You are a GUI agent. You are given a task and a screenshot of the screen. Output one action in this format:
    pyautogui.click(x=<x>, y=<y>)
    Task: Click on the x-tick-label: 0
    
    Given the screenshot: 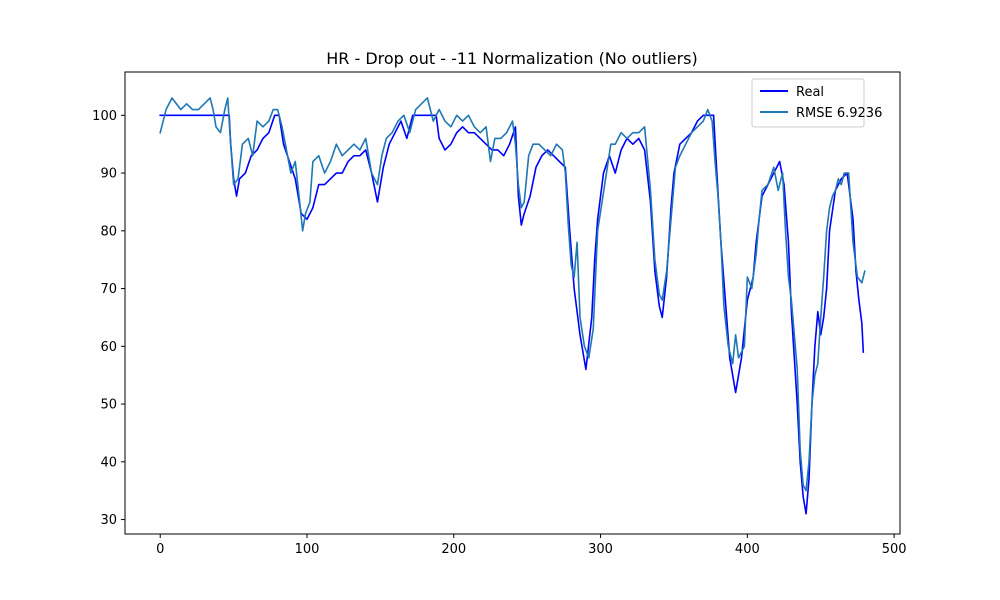 What is the action you would take?
    pyautogui.click(x=160, y=549)
    